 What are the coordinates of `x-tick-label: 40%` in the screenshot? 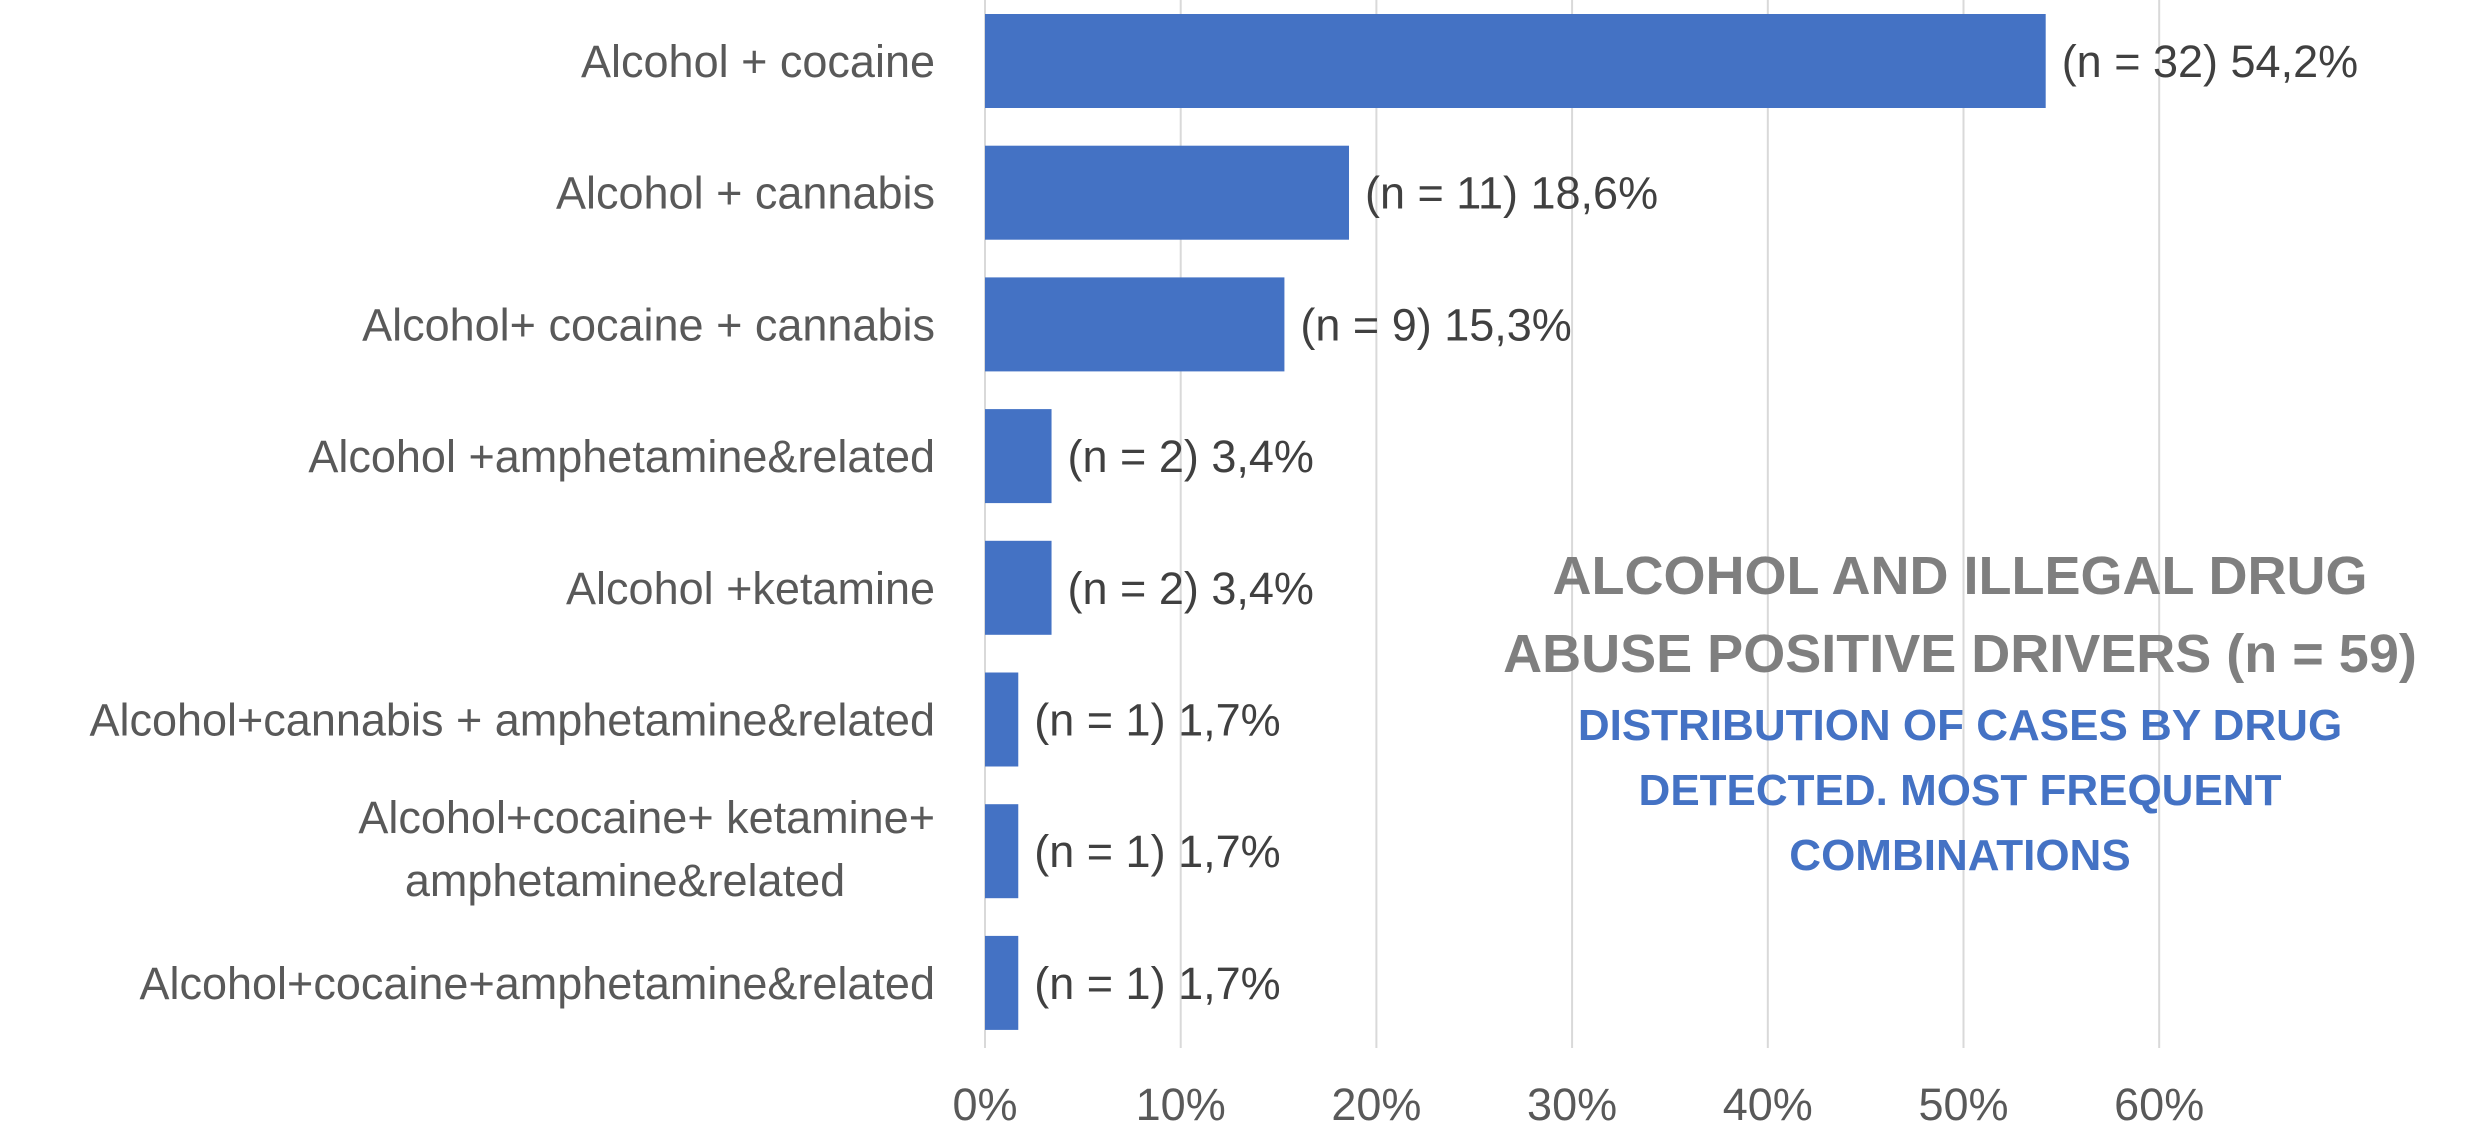 It's located at (1768, 1104).